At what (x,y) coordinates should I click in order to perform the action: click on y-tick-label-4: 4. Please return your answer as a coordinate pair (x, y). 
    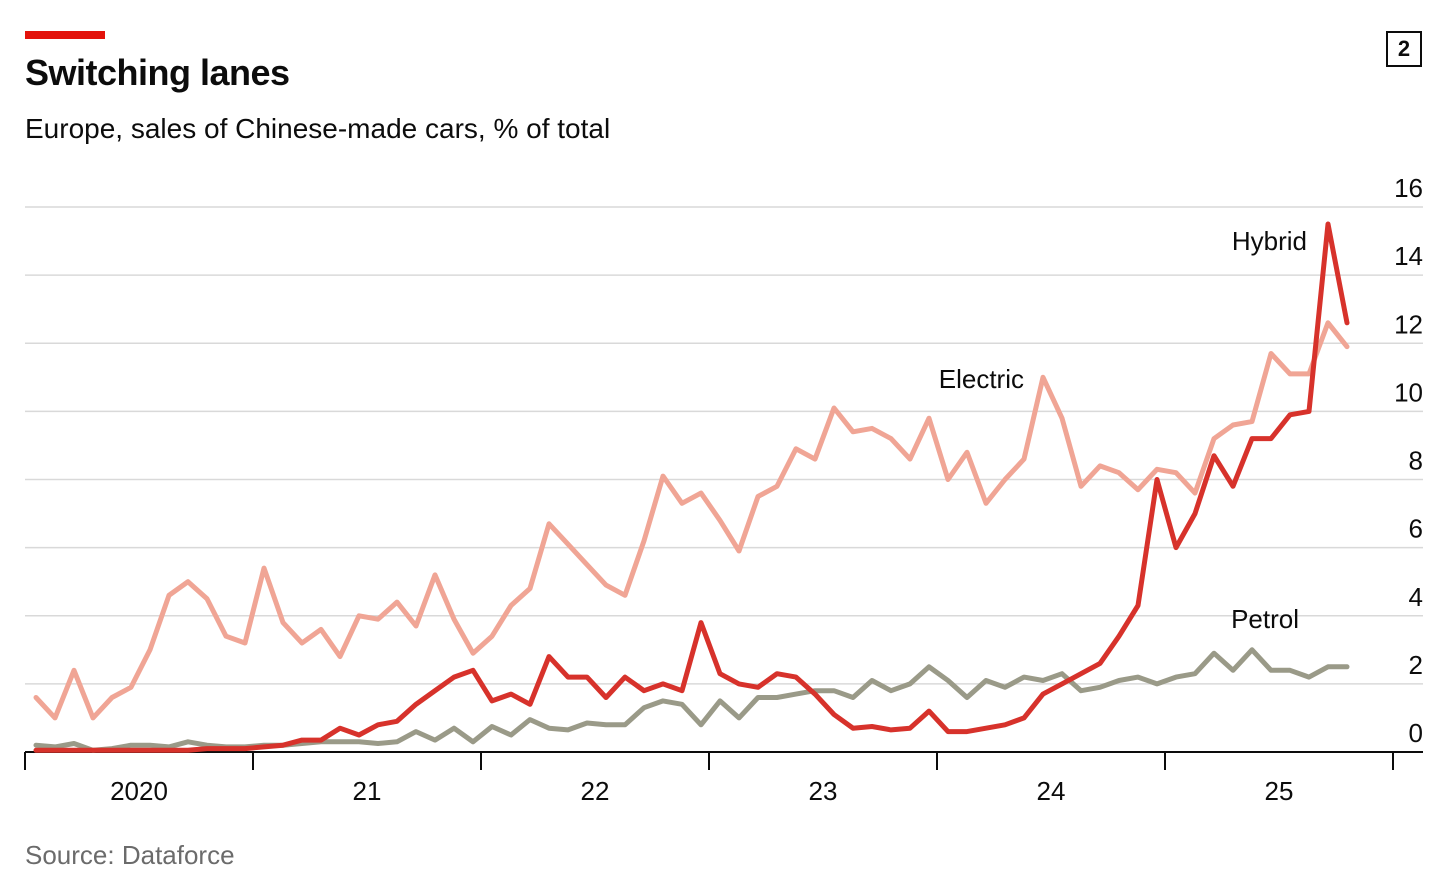
    Looking at the image, I should click on (1416, 597).